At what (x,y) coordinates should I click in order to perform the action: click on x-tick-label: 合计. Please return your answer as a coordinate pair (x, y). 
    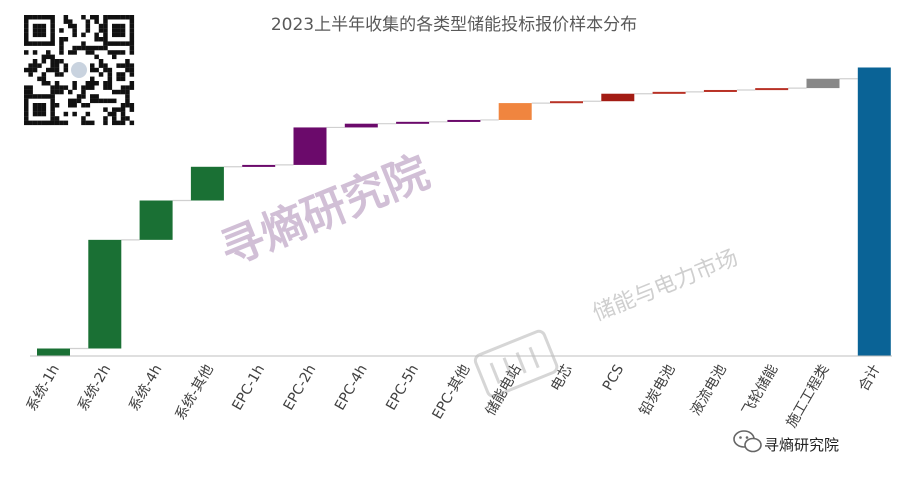
    Looking at the image, I should click on (870, 378).